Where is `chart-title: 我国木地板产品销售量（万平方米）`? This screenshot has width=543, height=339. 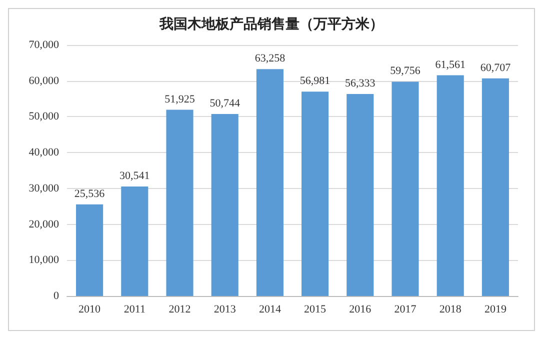
chart-title: 我国木地板产品销售量（万平方米） is located at coordinates (271, 24).